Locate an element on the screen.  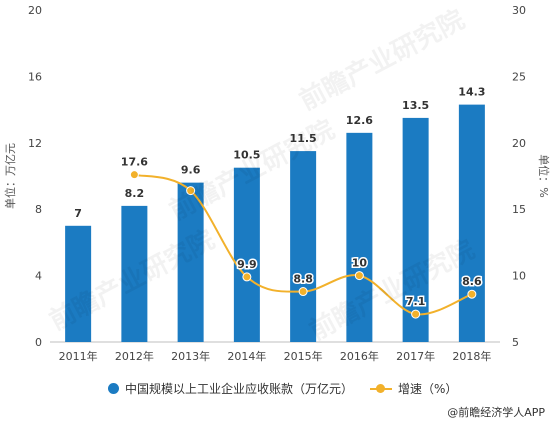
y-tick-label: 0 is located at coordinates (38, 342).